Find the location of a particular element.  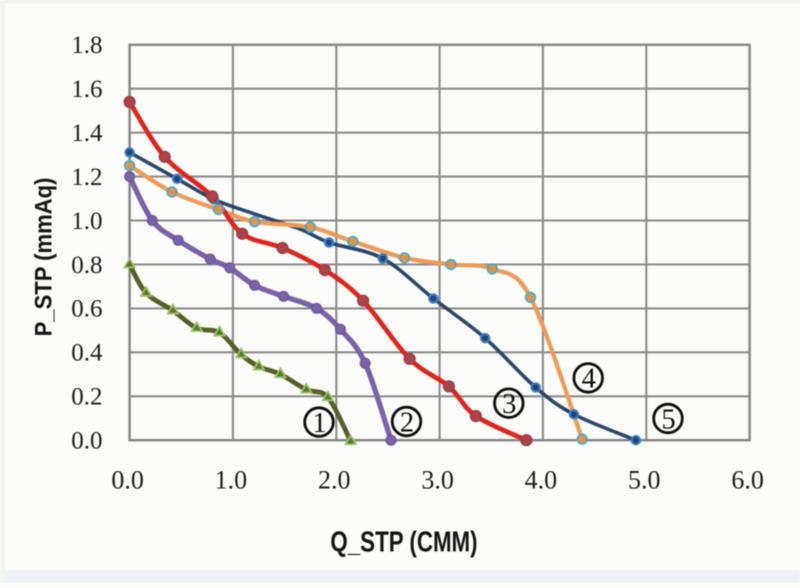

svg-text: 2 is located at coordinates (407, 422).